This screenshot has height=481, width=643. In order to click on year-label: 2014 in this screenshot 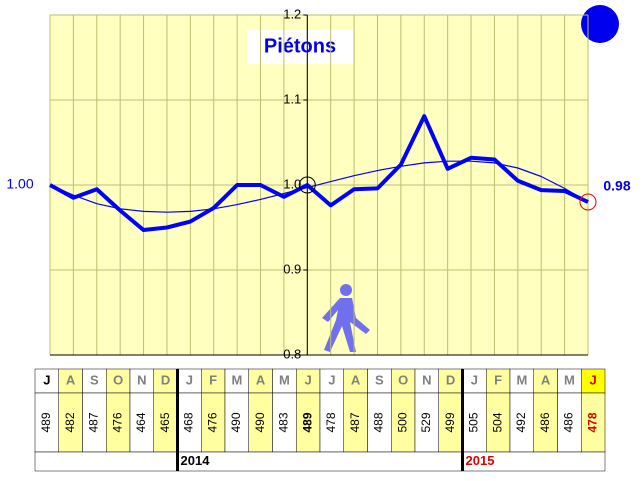, I will do `click(196, 460)`.